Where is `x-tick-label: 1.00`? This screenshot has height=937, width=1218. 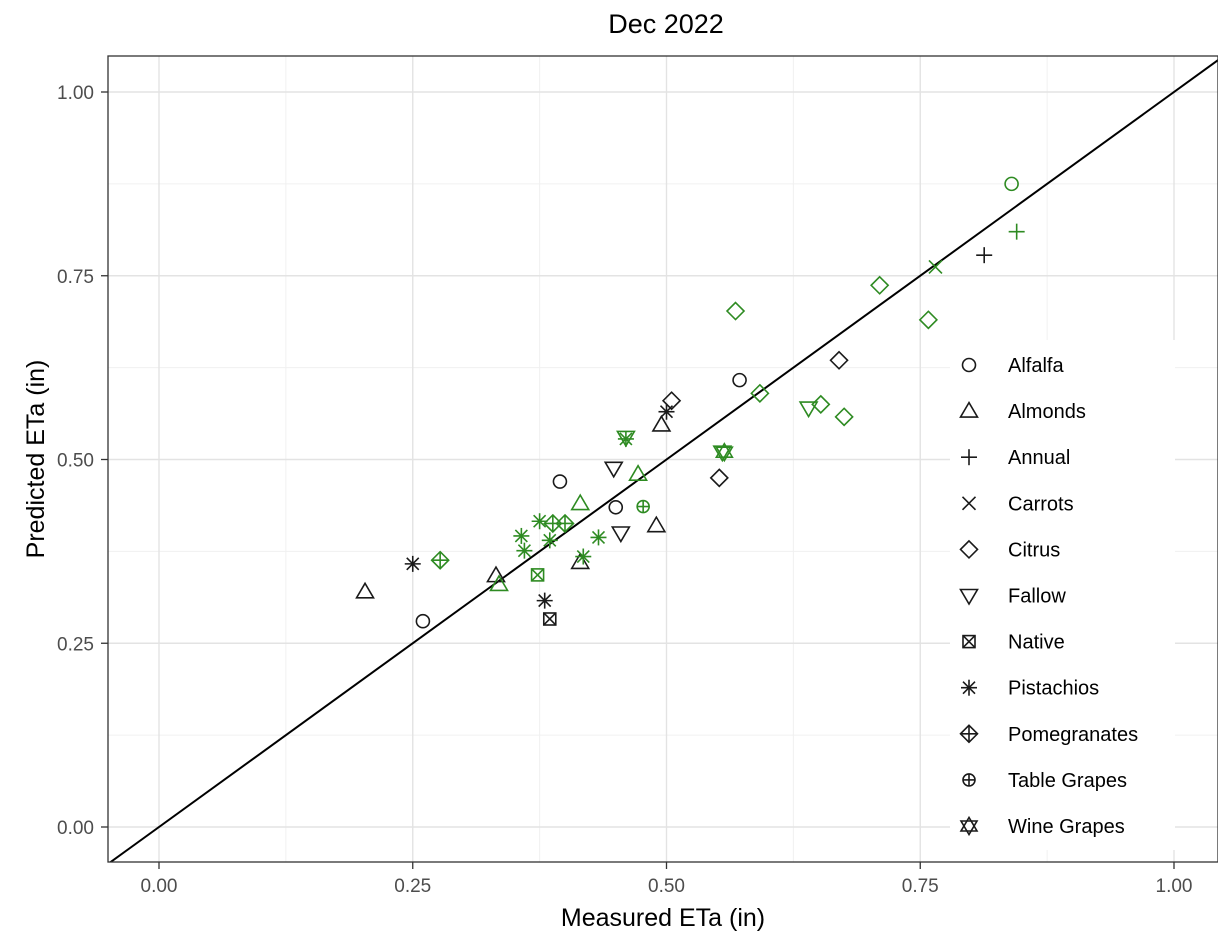
x-tick-label: 1.00 is located at coordinates (1174, 886).